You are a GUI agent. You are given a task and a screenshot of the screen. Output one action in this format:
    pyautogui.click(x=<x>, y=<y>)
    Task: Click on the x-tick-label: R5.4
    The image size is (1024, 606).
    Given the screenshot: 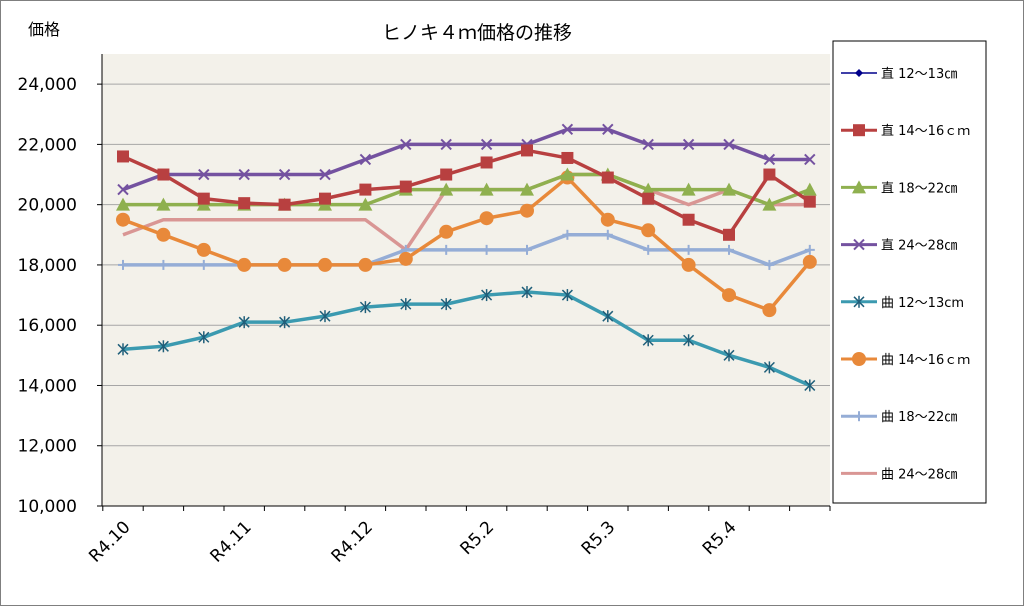 What is the action you would take?
    pyautogui.click(x=720, y=538)
    